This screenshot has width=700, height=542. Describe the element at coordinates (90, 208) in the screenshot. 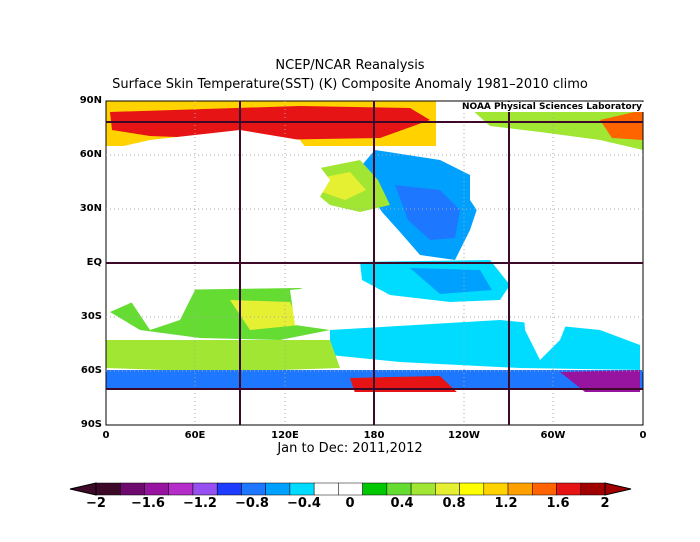

I see `lat-label: 30N` at that location.